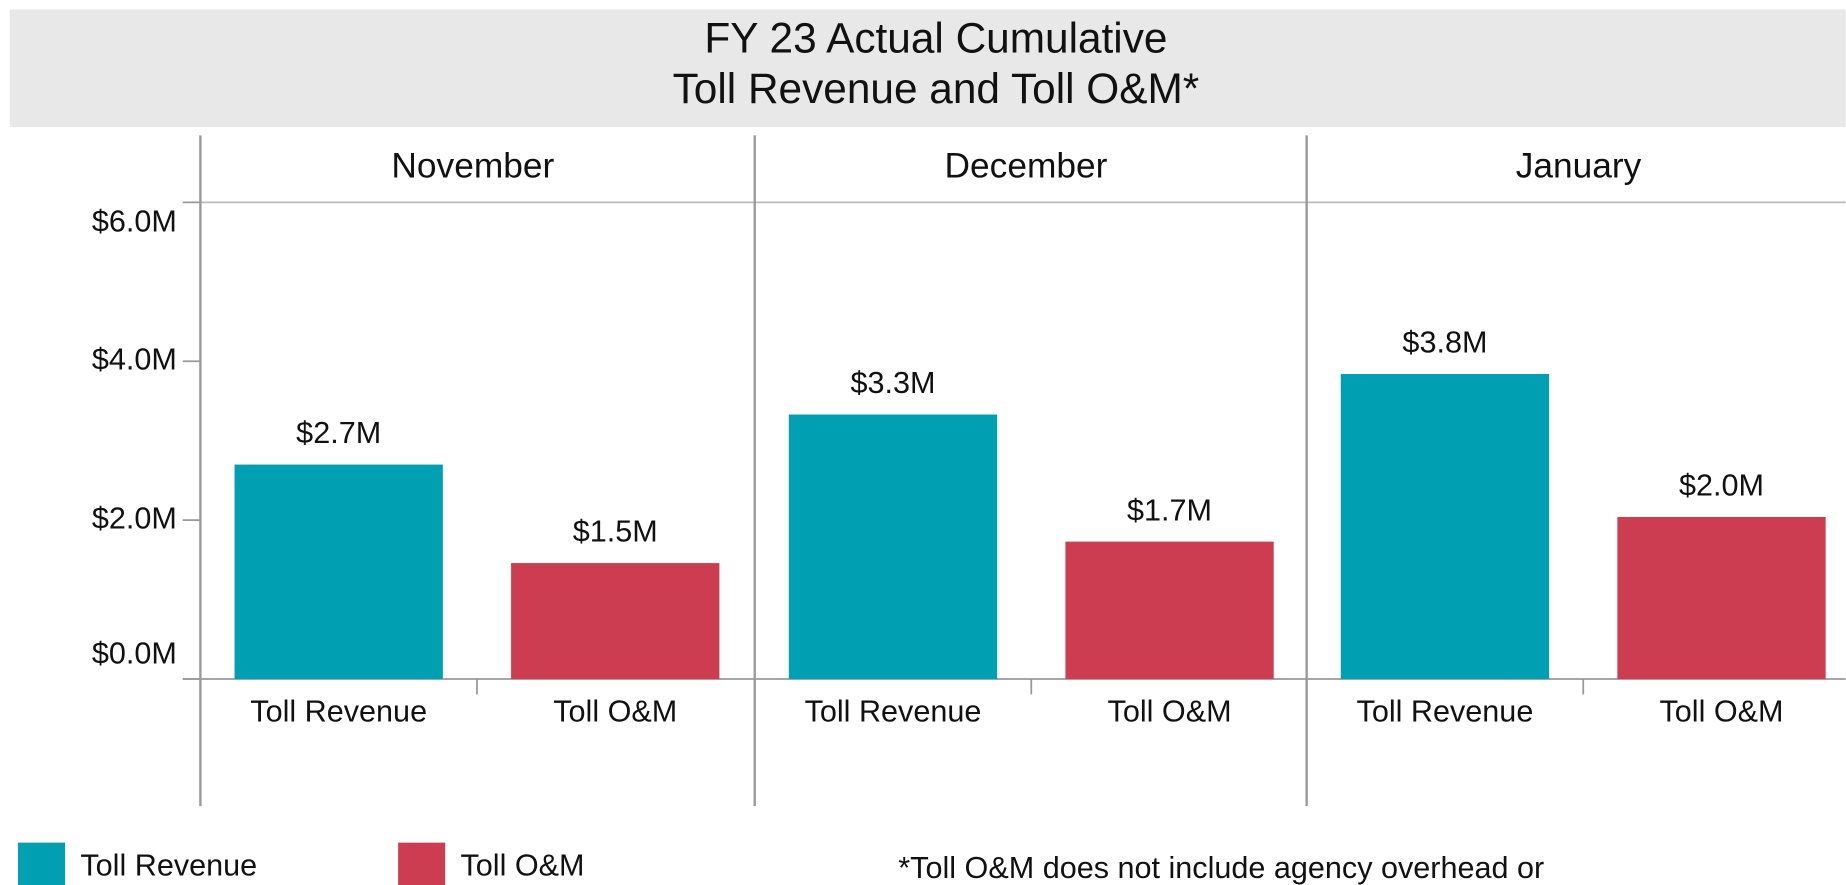  What do you see at coordinates (935, 37) in the screenshot?
I see `chart-title: FY 23 Actual Cumulative` at bounding box center [935, 37].